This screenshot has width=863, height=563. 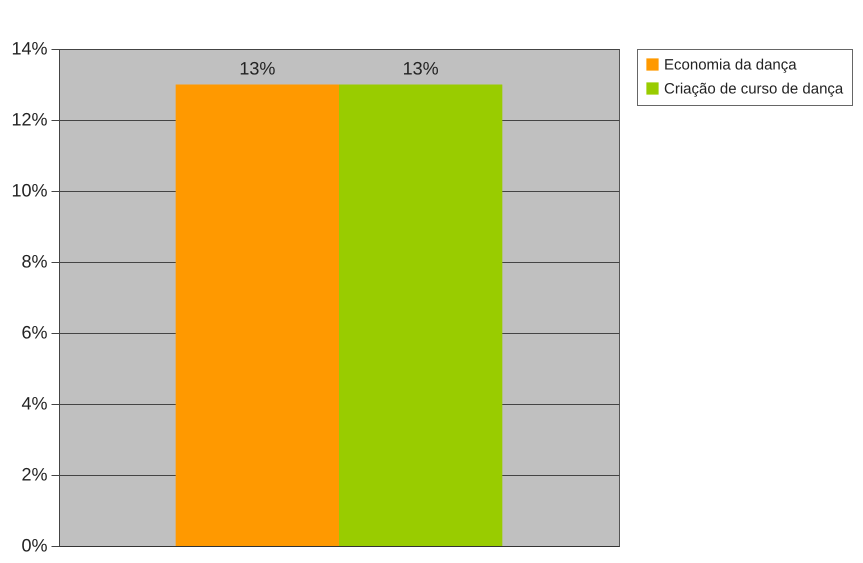 What do you see at coordinates (34, 474) in the screenshot?
I see `y-tick-label: 2%` at bounding box center [34, 474].